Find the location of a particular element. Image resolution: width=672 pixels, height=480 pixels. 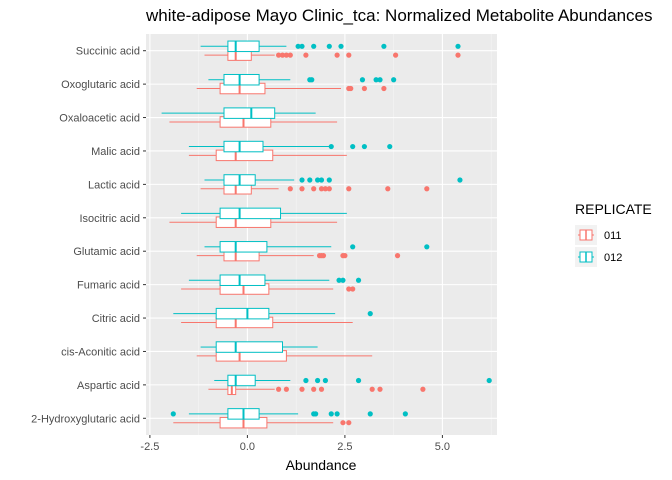

legend: REPLICATE 011 012 is located at coordinates (613, 234).